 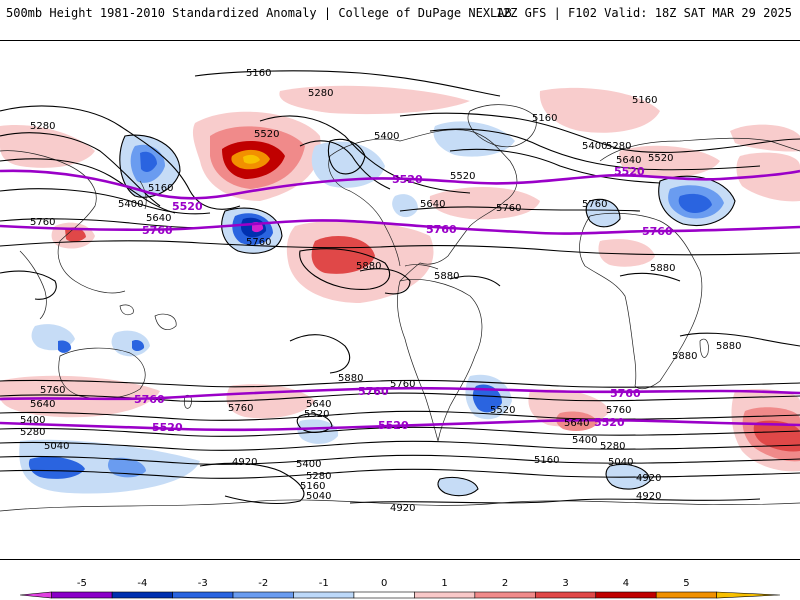 I want to click on colorbar-svg: -5 -4 -3 -2 -1 0 1 2 3 4 5, so click(x=400, y=588).